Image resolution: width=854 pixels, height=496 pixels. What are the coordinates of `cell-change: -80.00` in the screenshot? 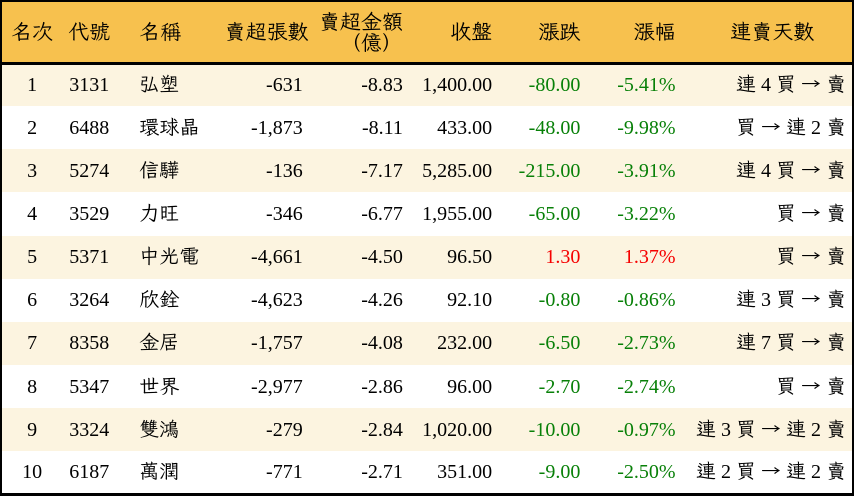 It's located at (554, 84).